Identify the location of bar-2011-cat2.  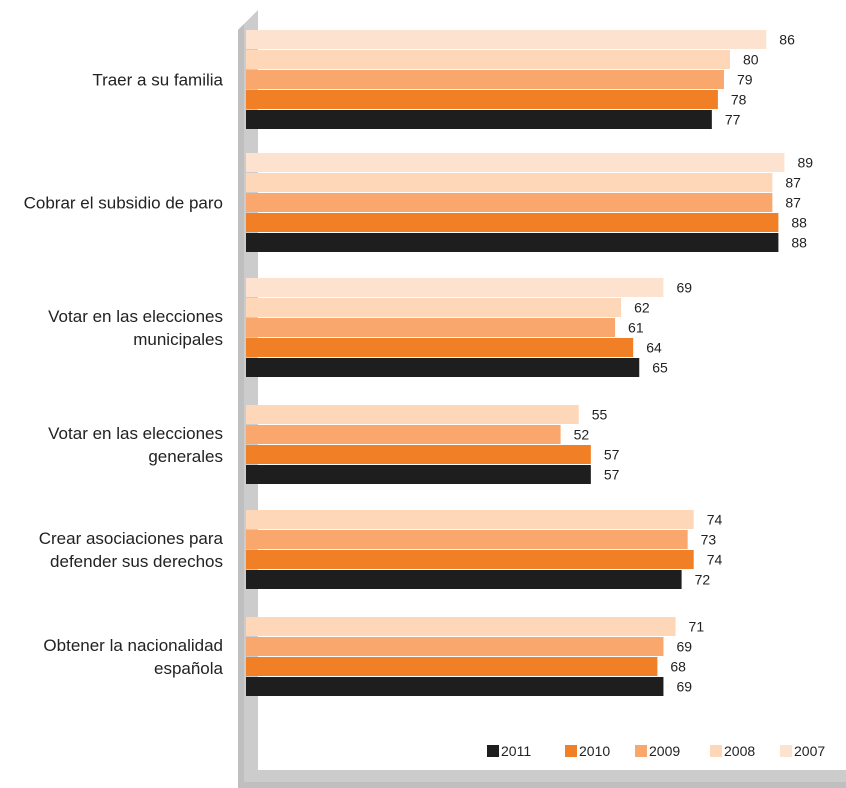
(442, 367).